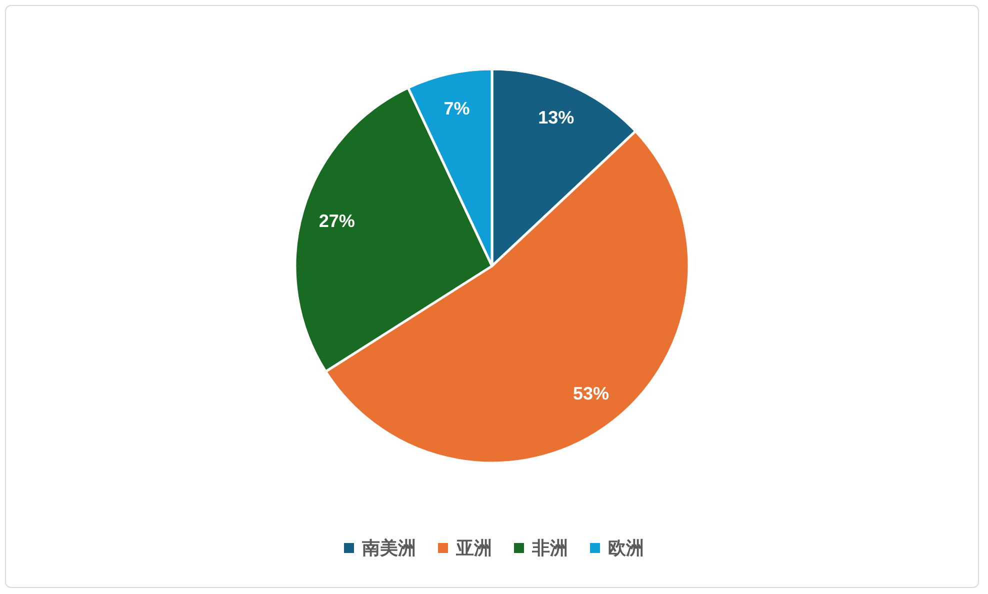 The image size is (988, 594). Describe the element at coordinates (473, 548) in the screenshot. I see `legend-label: 亚洲` at that location.